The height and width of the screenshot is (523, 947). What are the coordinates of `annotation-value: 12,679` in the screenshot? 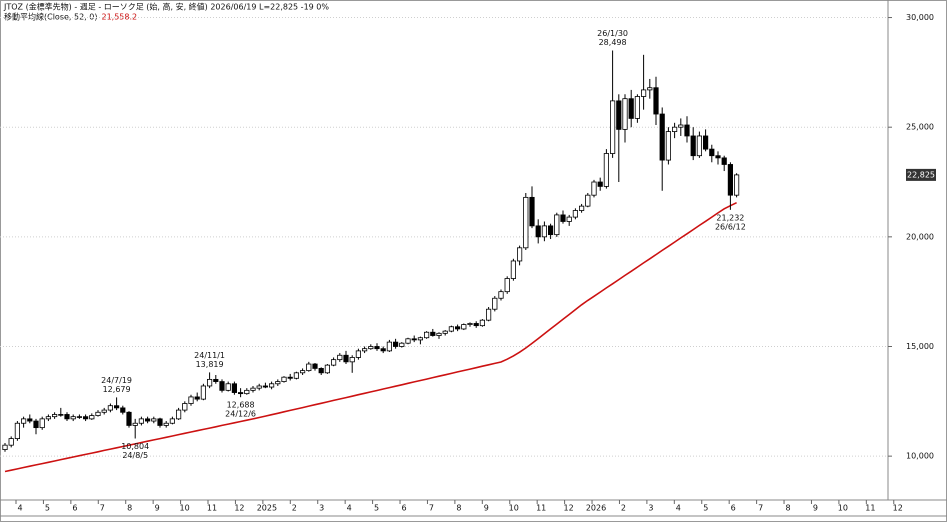 It's located at (117, 389).